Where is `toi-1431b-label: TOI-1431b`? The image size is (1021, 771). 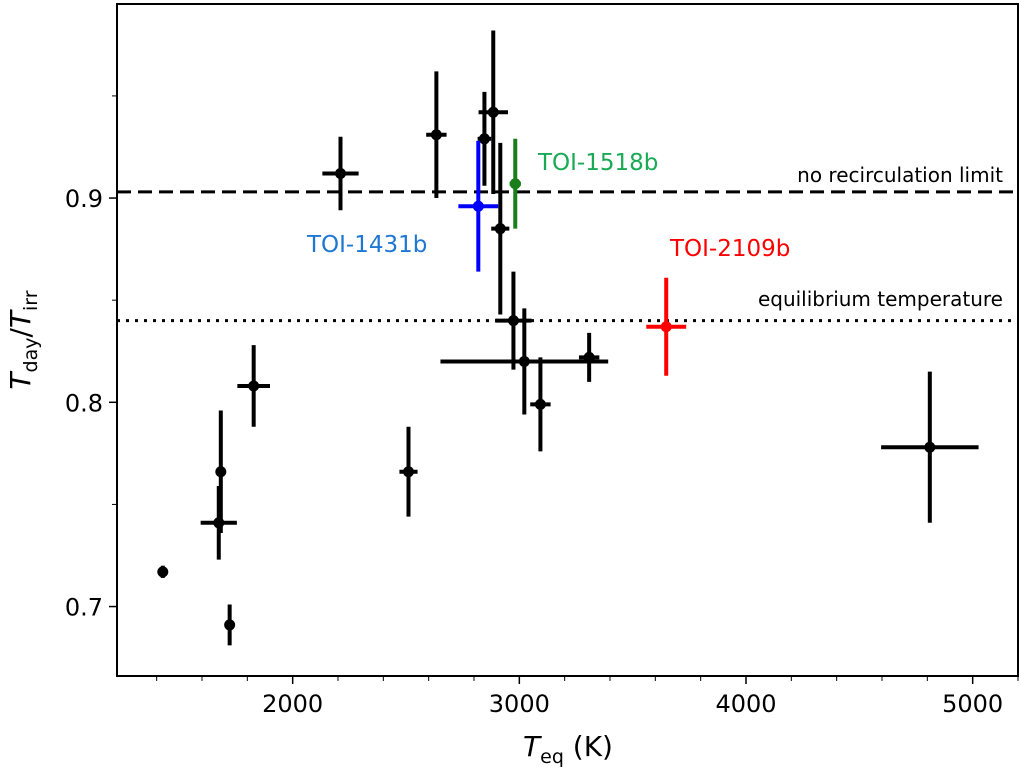 toi-1431b-label: TOI-1431b is located at coordinates (366, 245).